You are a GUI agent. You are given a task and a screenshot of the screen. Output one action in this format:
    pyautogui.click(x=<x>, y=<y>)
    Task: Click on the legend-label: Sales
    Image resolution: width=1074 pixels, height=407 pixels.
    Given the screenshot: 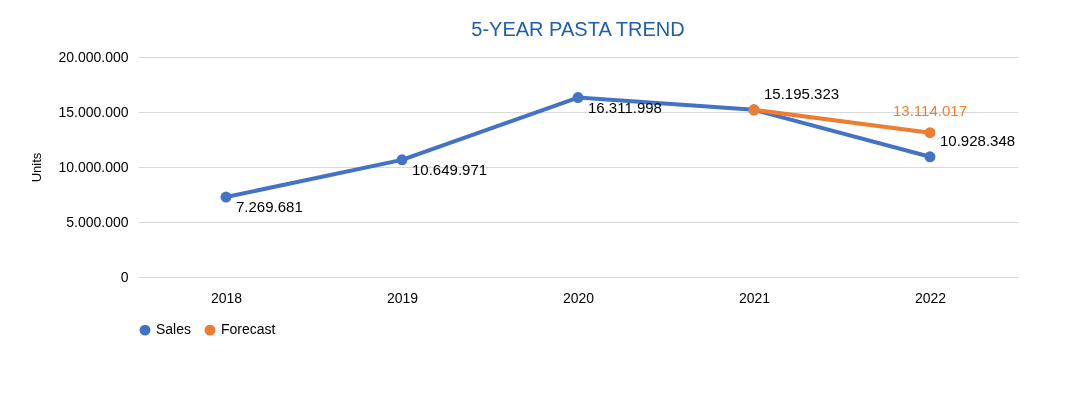 What is the action you would take?
    pyautogui.click(x=174, y=329)
    